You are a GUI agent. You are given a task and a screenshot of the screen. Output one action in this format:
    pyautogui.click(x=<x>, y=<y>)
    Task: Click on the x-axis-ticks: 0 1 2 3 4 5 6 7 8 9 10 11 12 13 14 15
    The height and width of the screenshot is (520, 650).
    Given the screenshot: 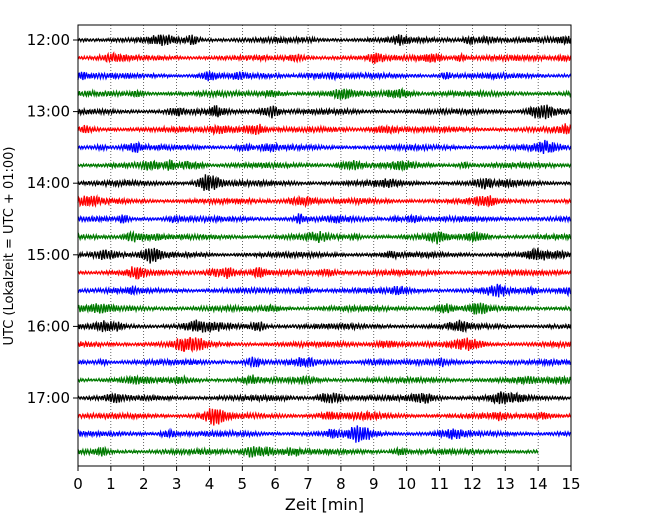 What is the action you would take?
    pyautogui.click(x=327, y=479)
    